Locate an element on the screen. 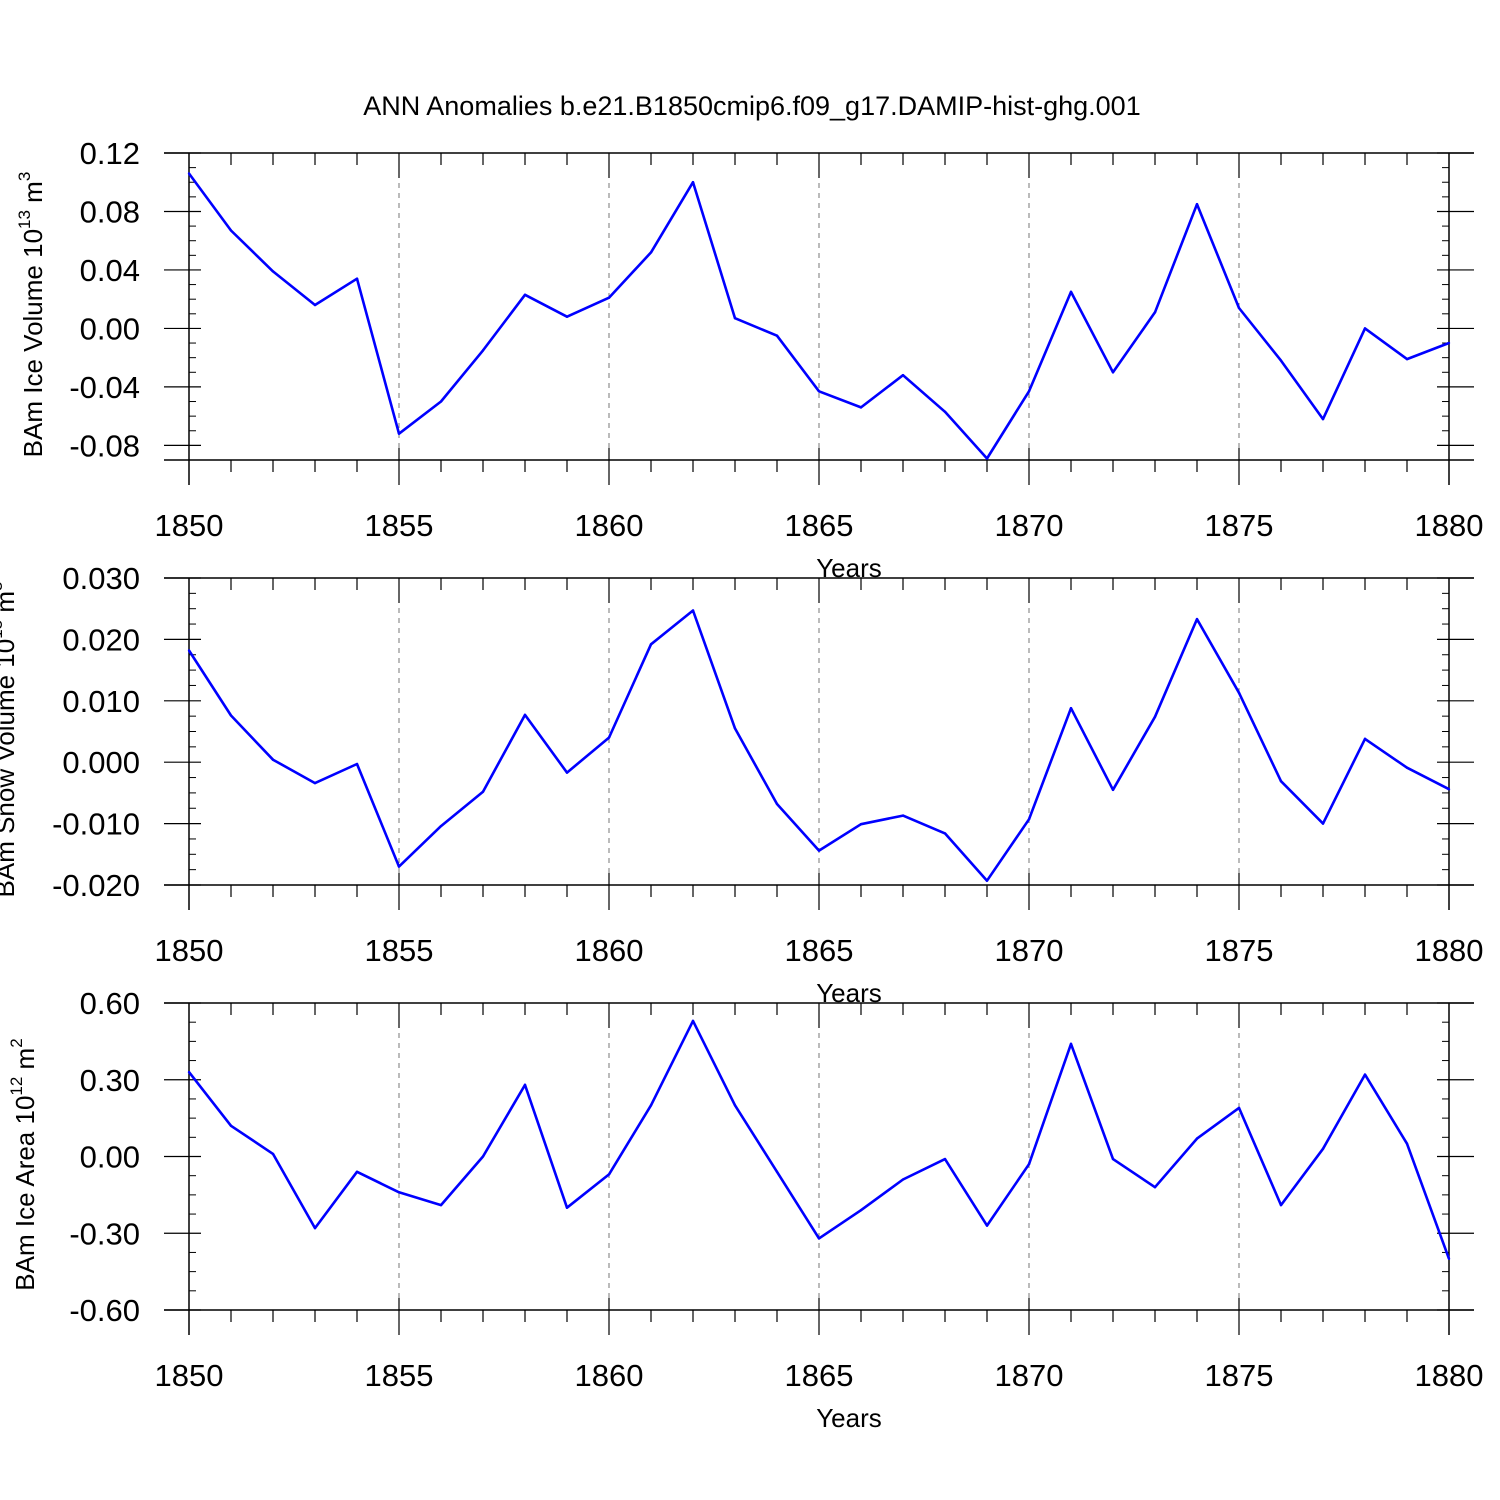 This screenshot has height=1500, width=1500. y-axis-label-exp: 13 is located at coordinates (24, 219).